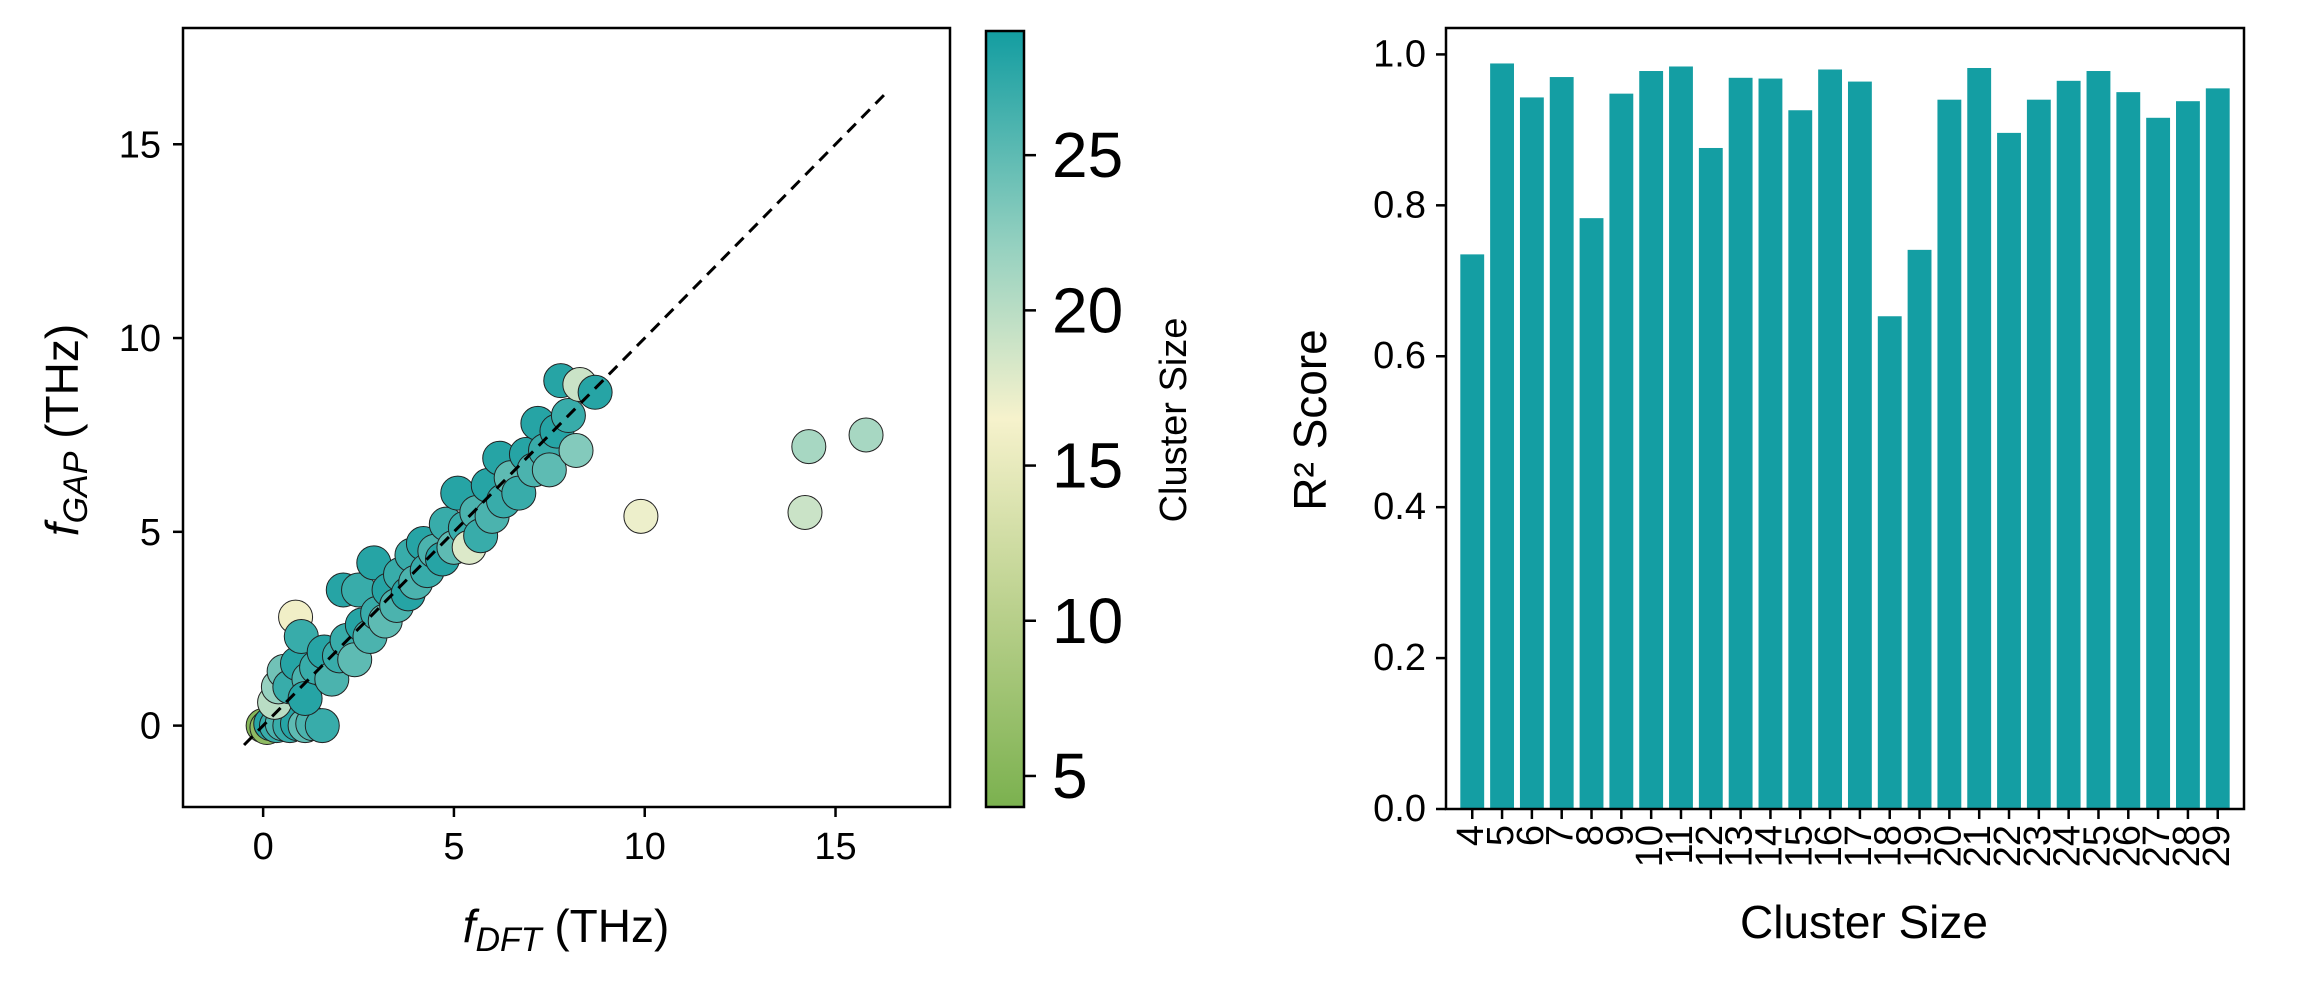  What do you see at coordinates (62, 527) in the screenshot?
I see `y-label-symbol: f` at bounding box center [62, 527].